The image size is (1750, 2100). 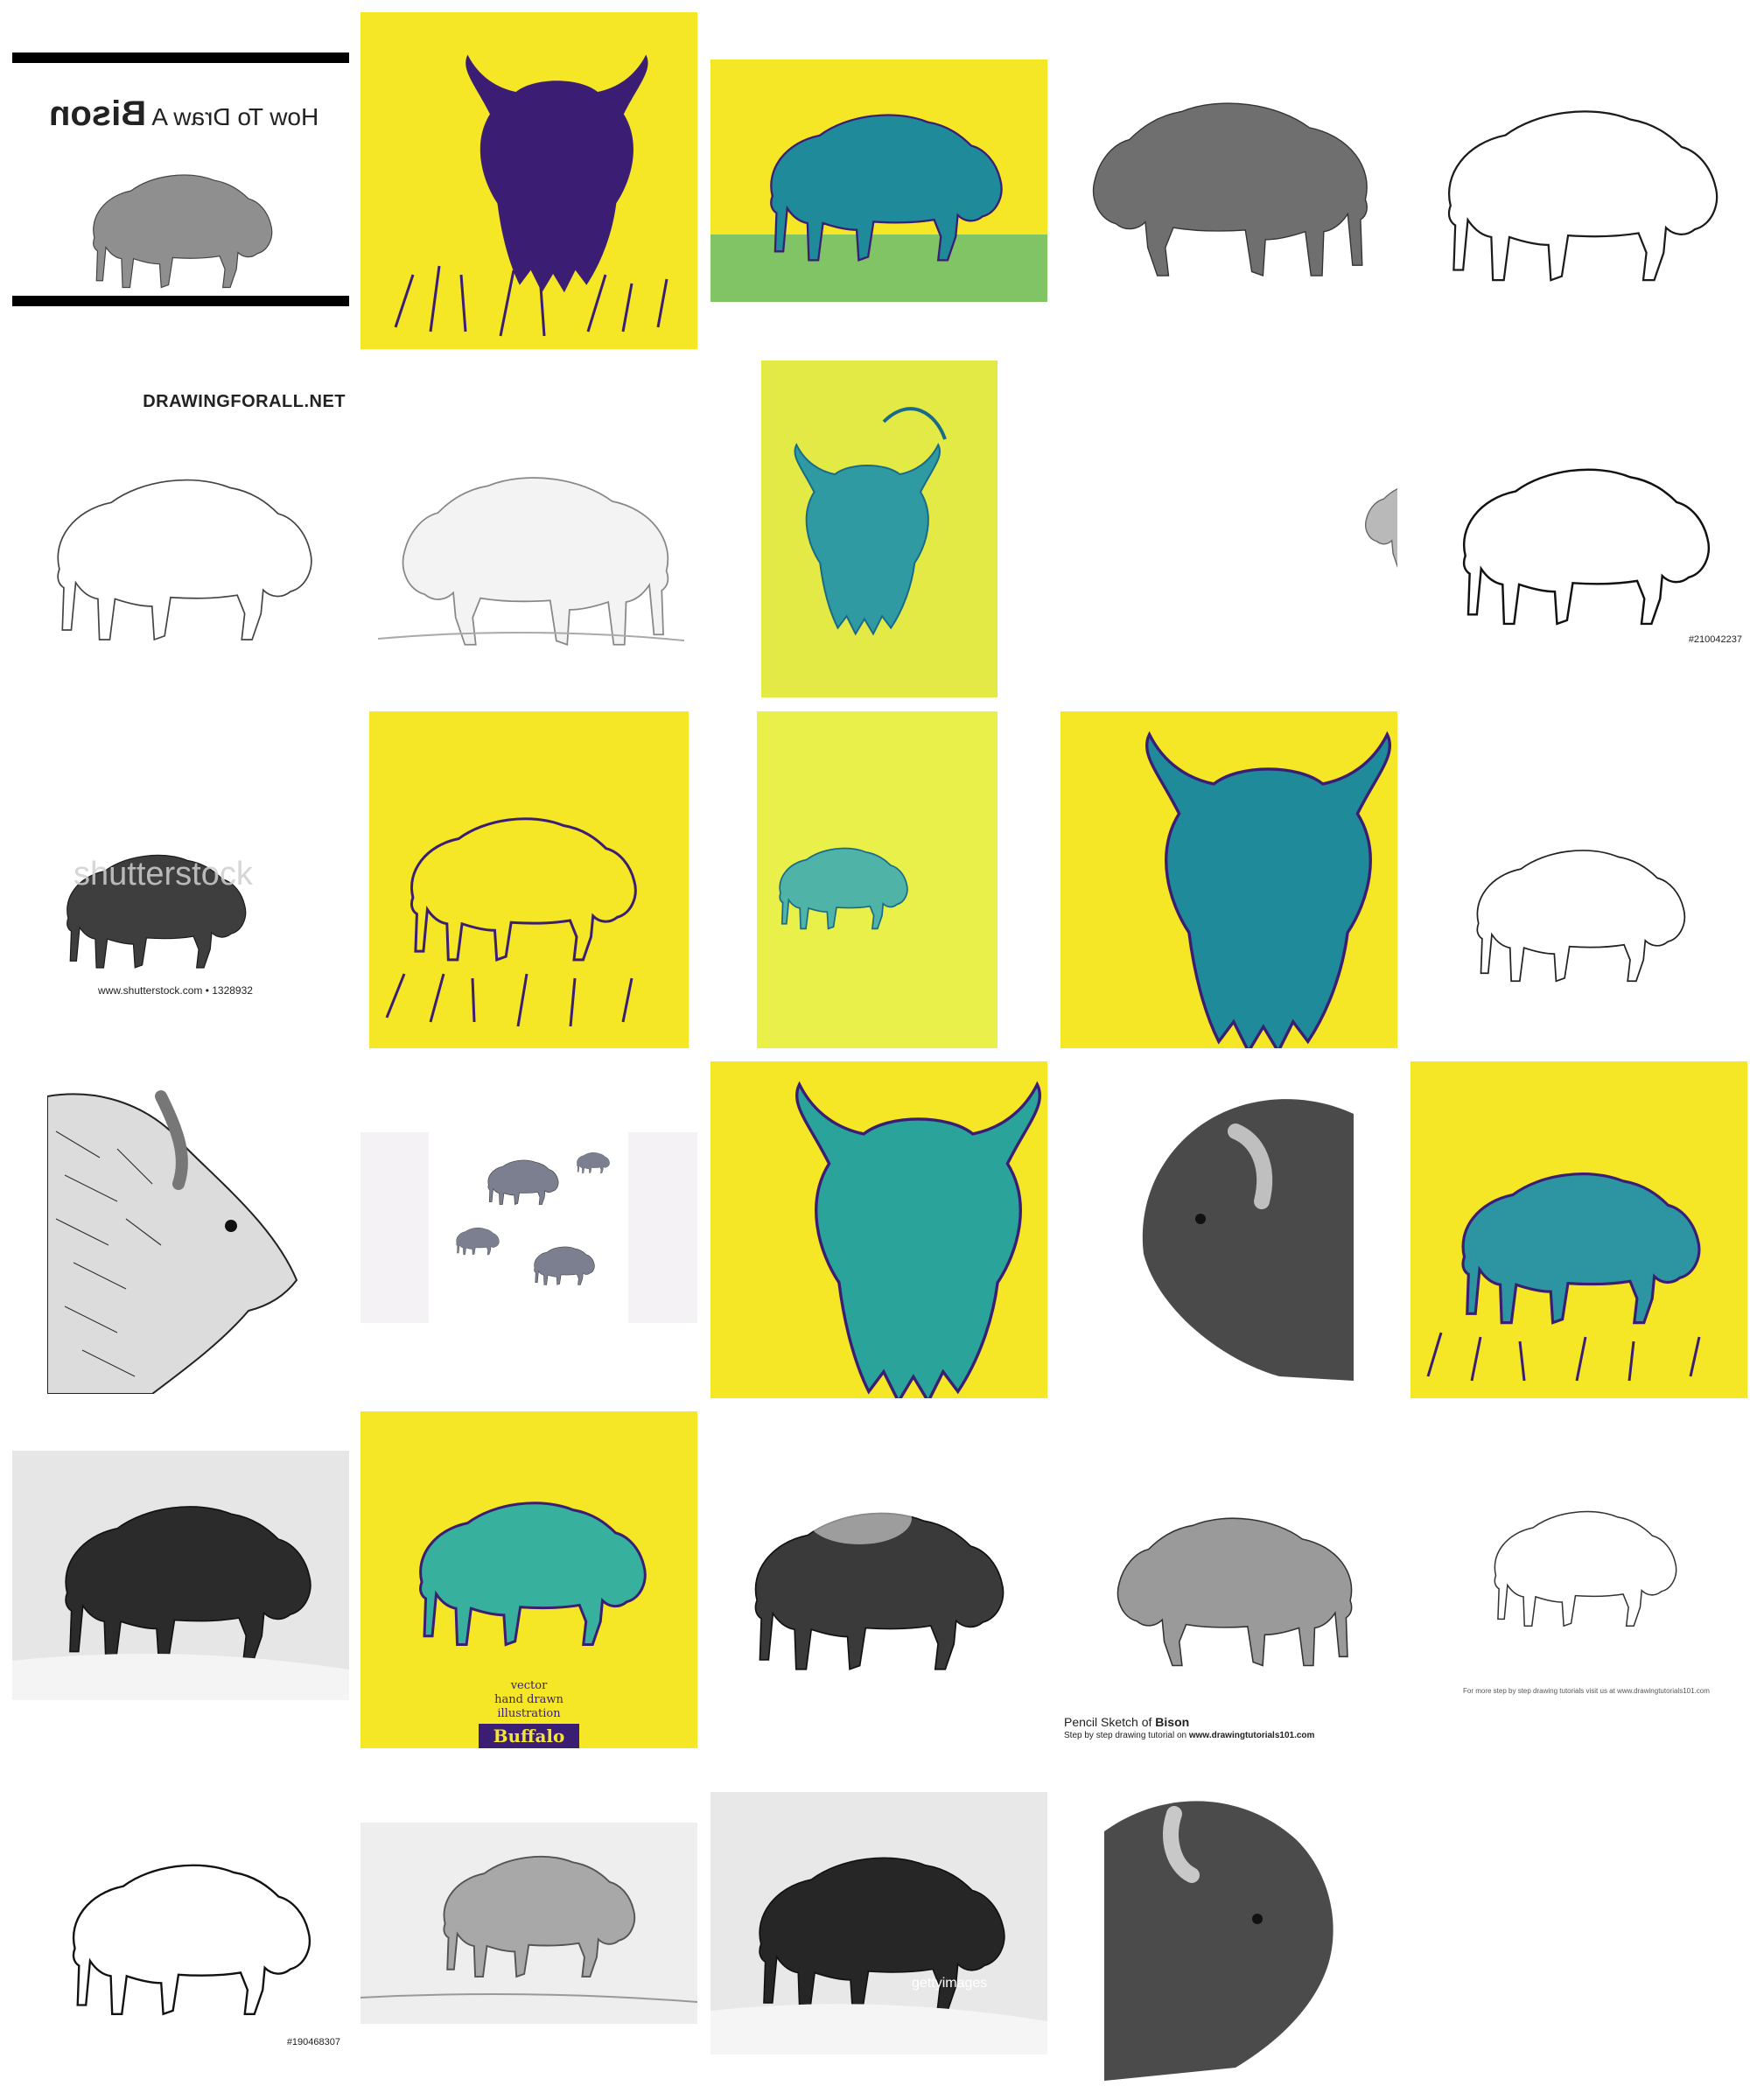 I want to click on tile-bison-pencil-landscape, so click(x=528, y=1923).